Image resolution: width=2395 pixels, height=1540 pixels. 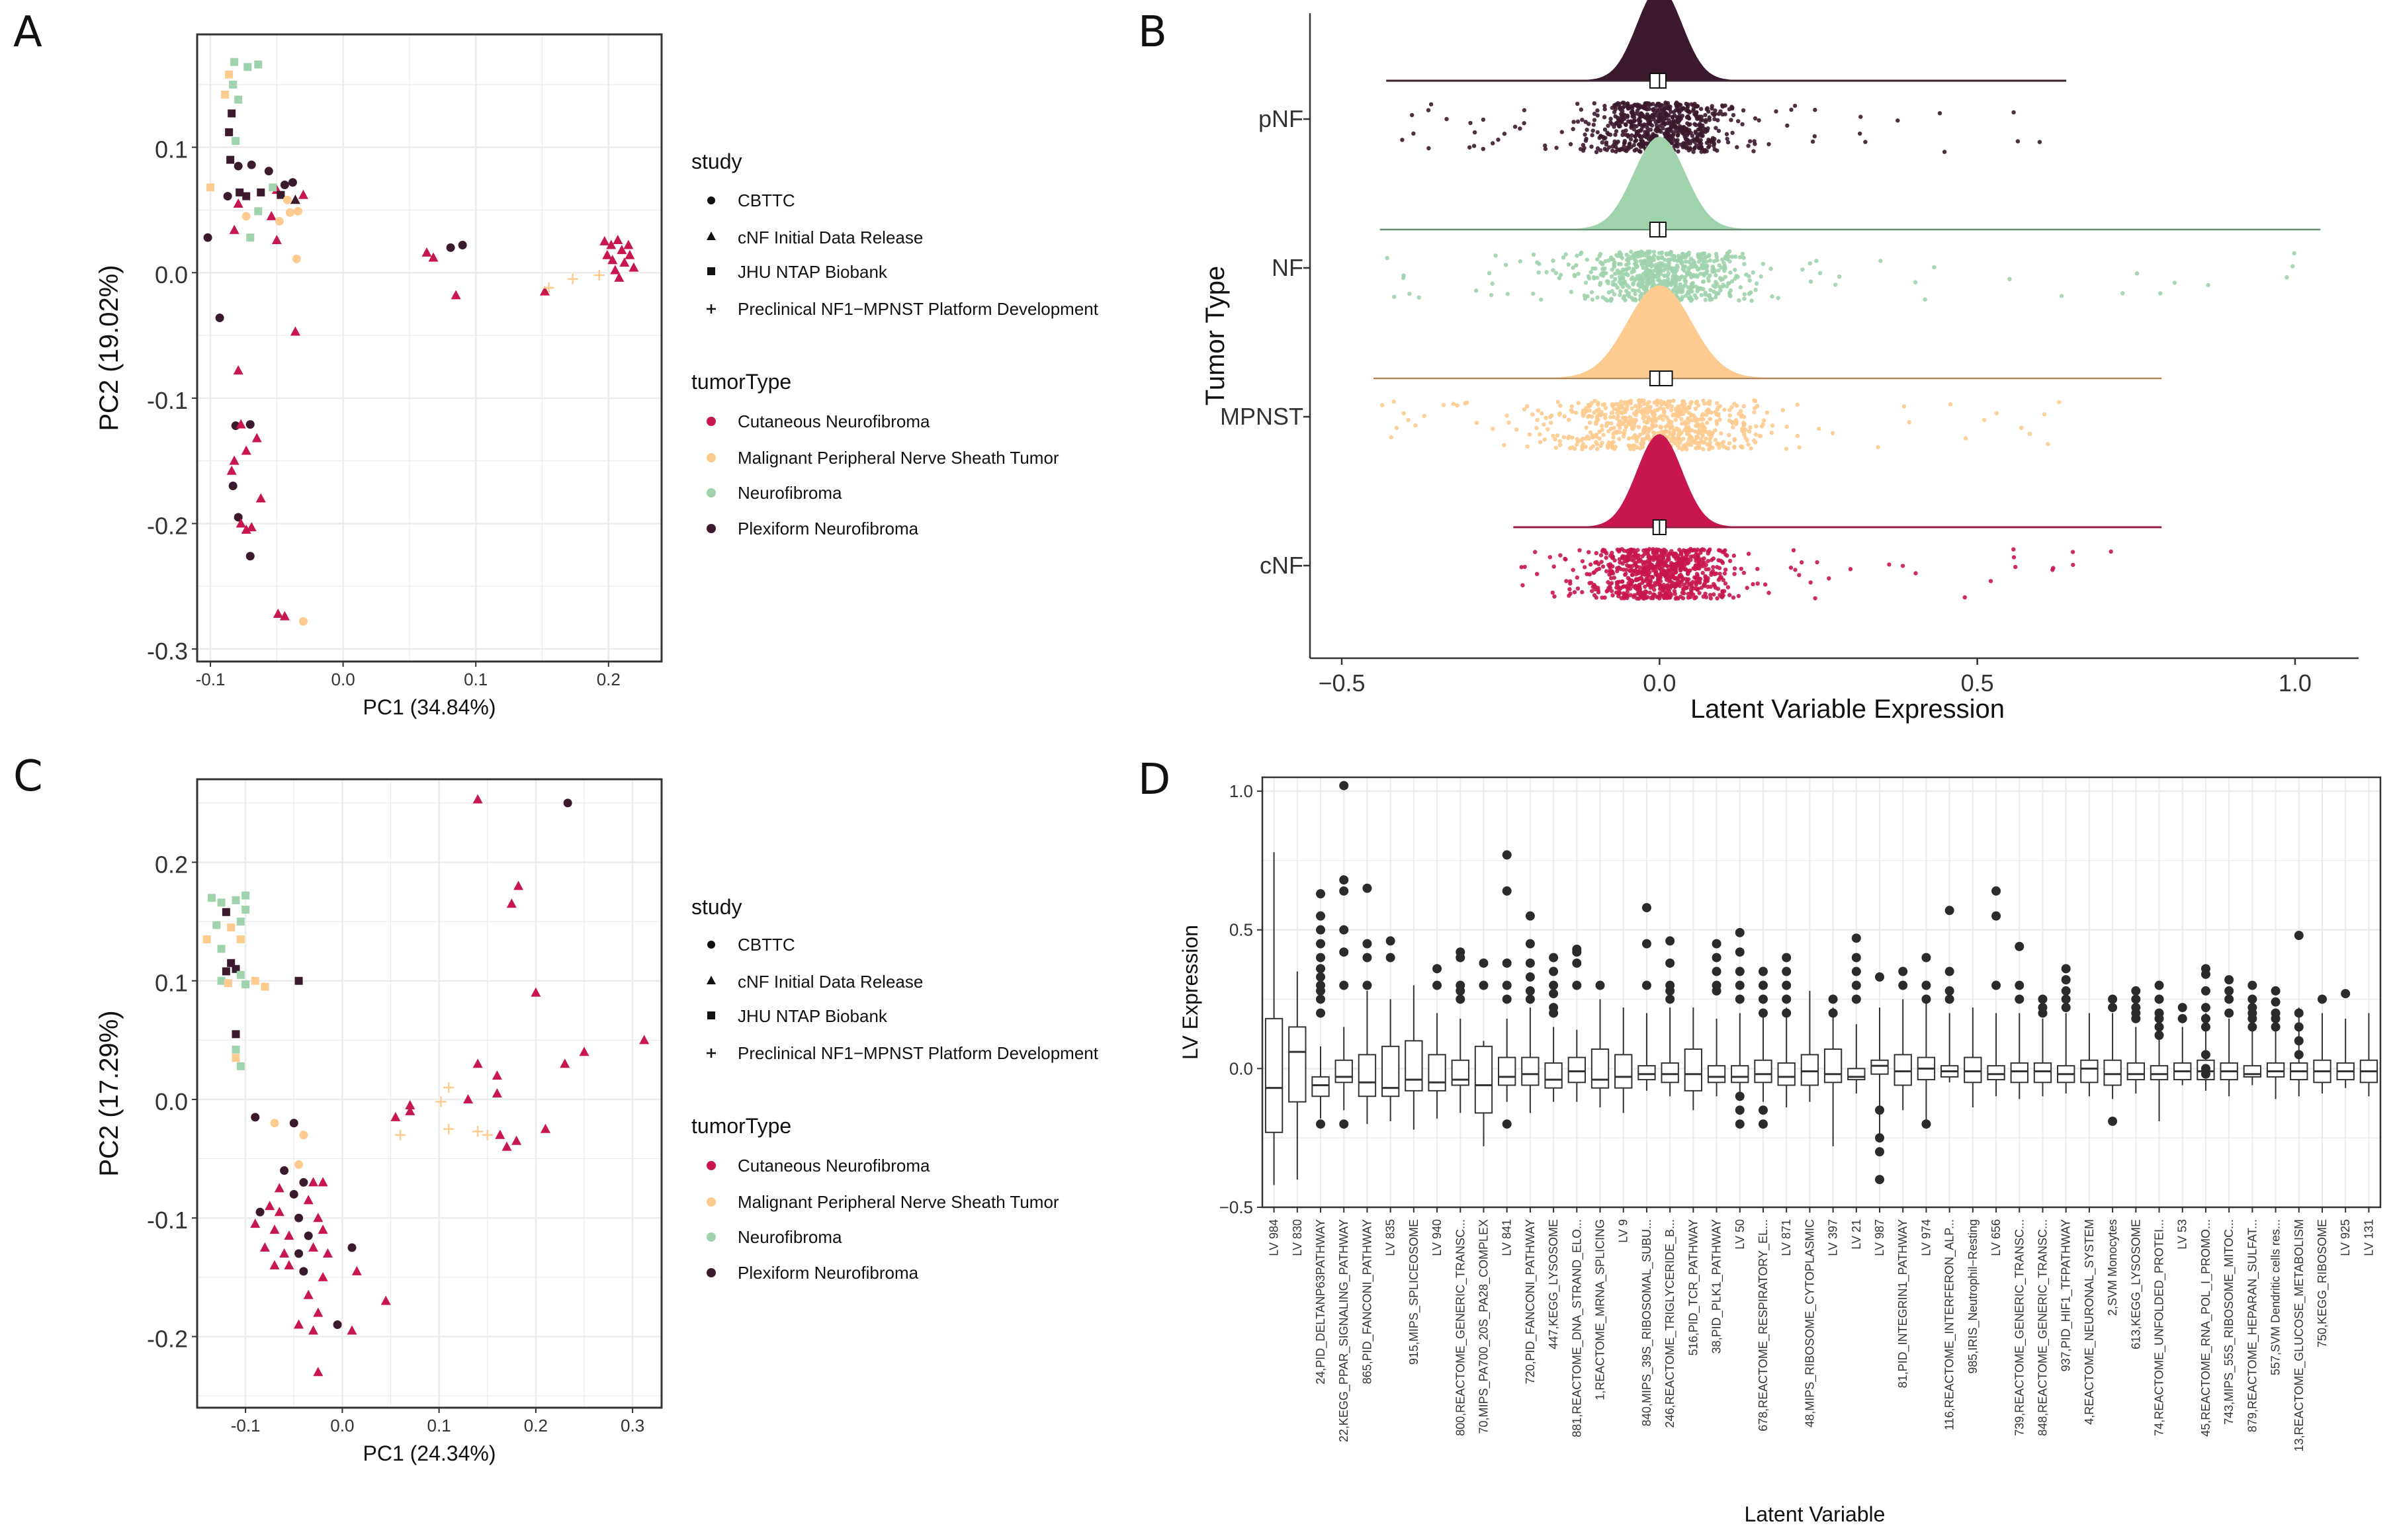 What do you see at coordinates (1321, 1302) in the screenshot?
I see `x-tick-label: 24,PID_DELTANP63PATHWAY` at bounding box center [1321, 1302].